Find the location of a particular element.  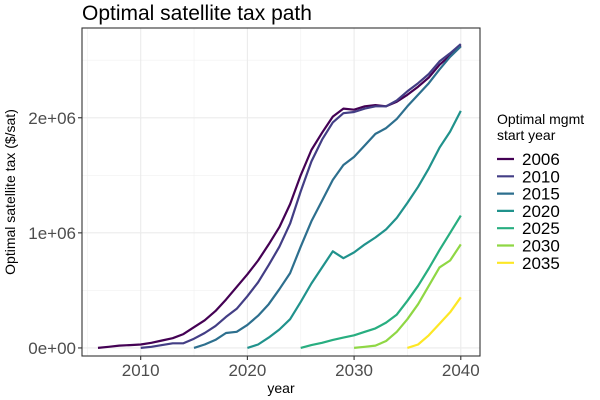

y-tick-label: 0e+00 is located at coordinates (52, 348).